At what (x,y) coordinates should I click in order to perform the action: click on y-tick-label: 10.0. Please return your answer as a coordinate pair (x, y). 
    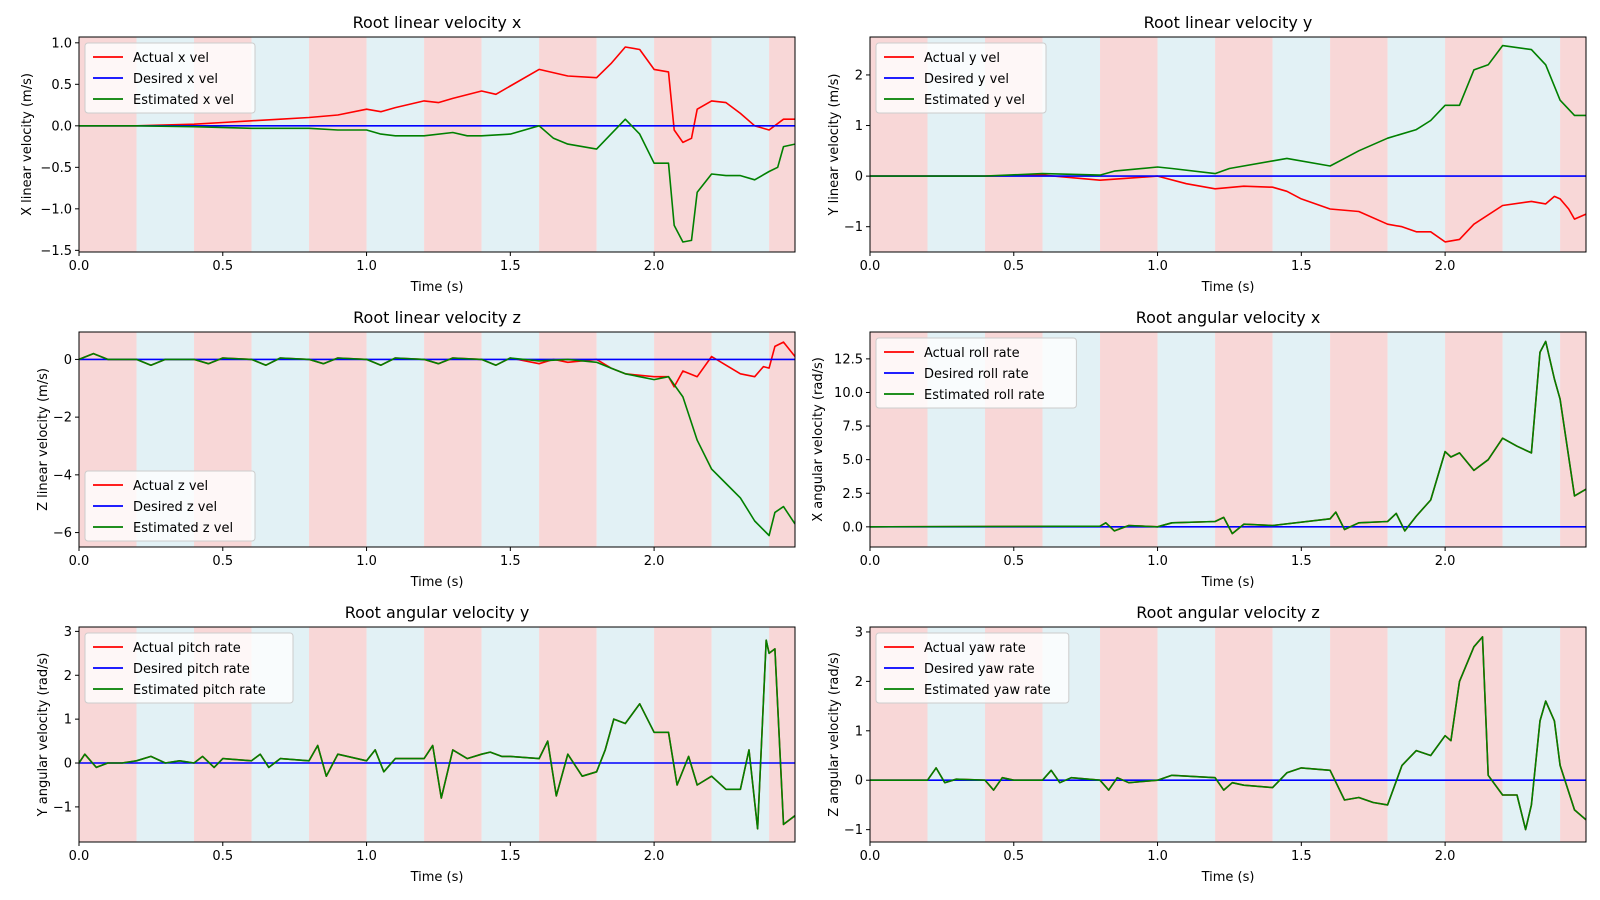
    Looking at the image, I should click on (848, 393).